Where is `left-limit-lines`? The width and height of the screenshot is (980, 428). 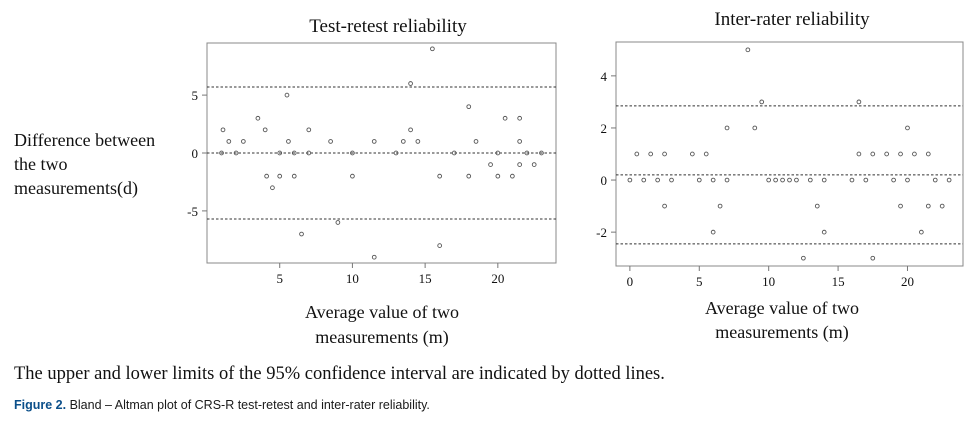
left-limit-lines is located at coordinates (381, 153).